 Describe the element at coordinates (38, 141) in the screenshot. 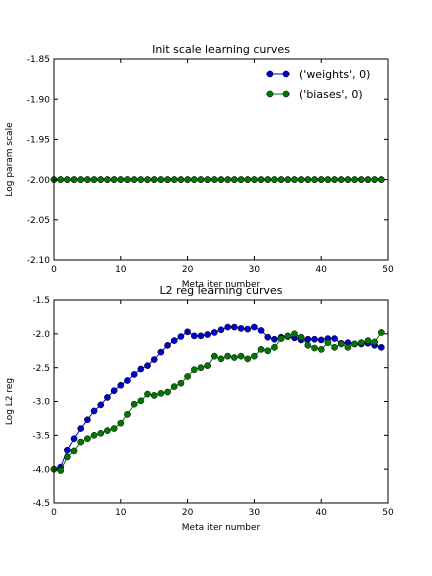

I see `y-tick-label: -1.95` at that location.